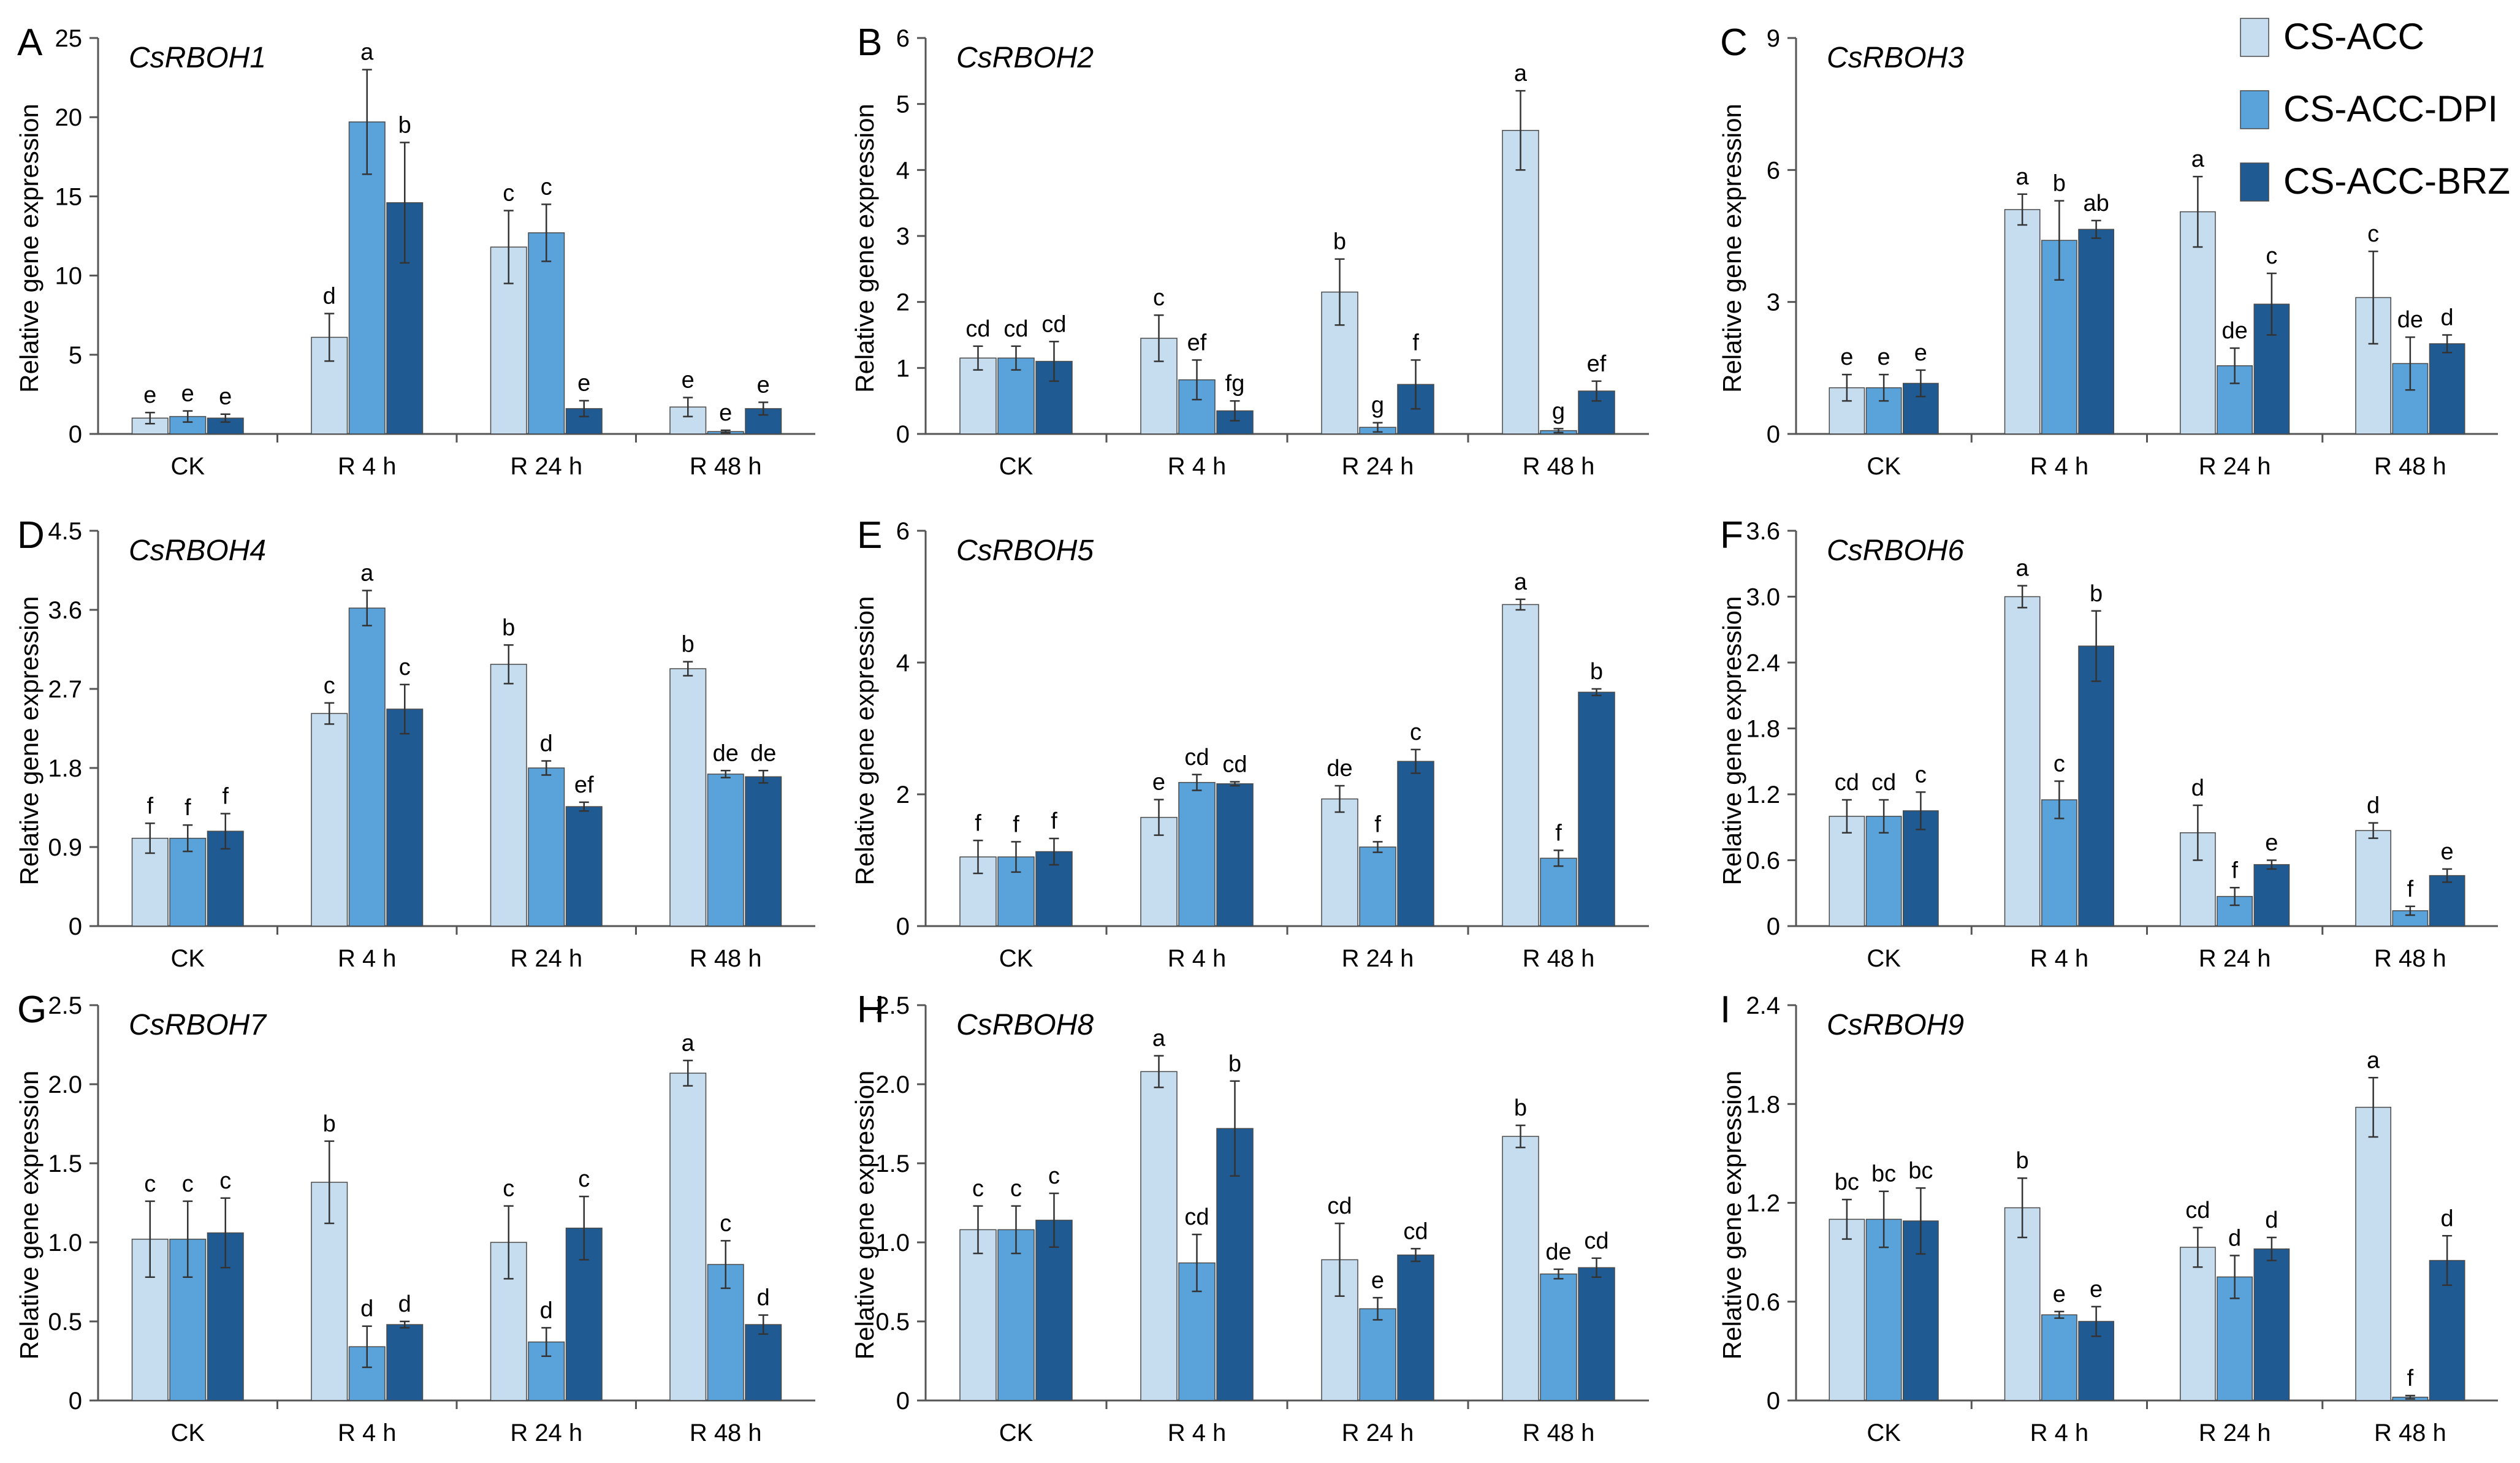  Describe the element at coordinates (69, 276) in the screenshot. I see `y-tick-label: 10` at that location.